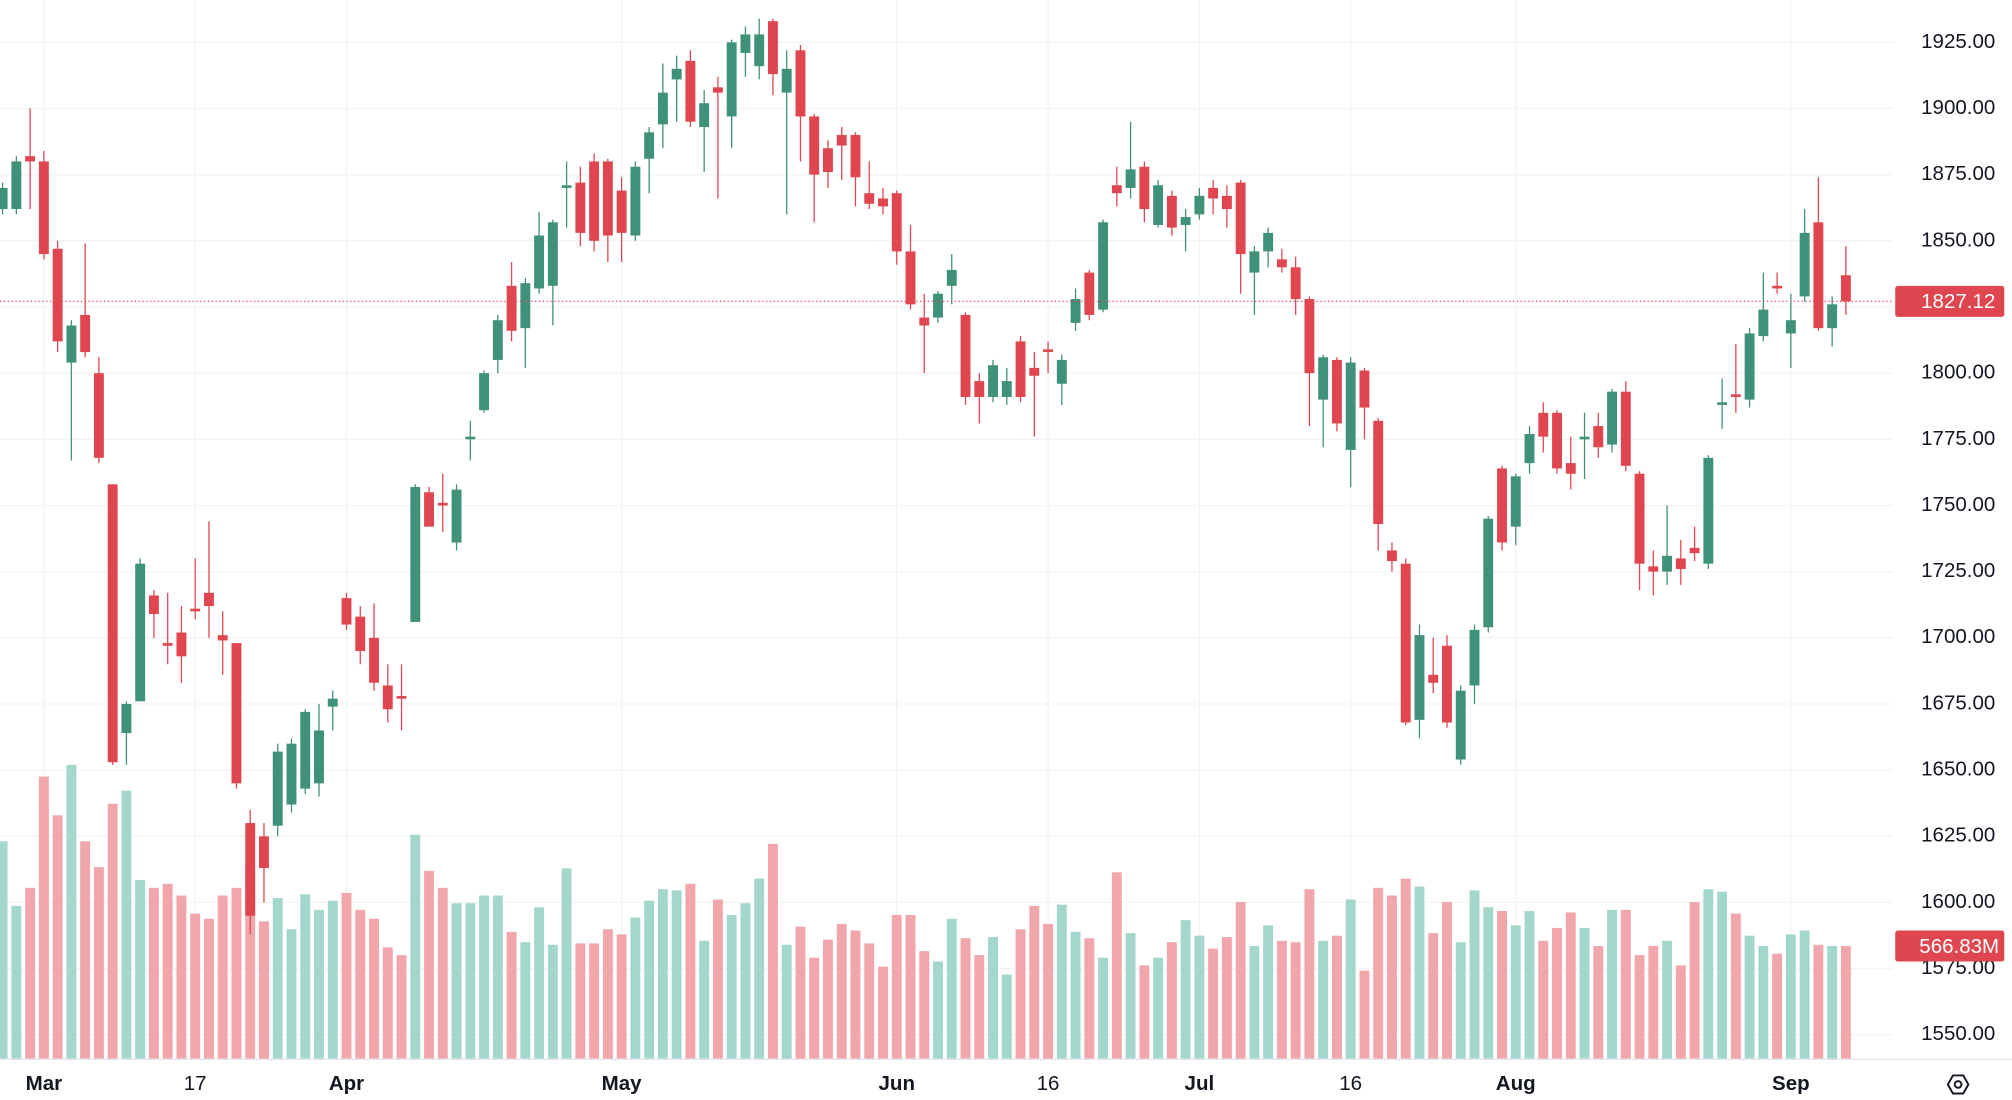 This screenshot has height=1100, width=2012. Describe the element at coordinates (1048, 1083) in the screenshot. I see `x-tick-label: 16` at that location.